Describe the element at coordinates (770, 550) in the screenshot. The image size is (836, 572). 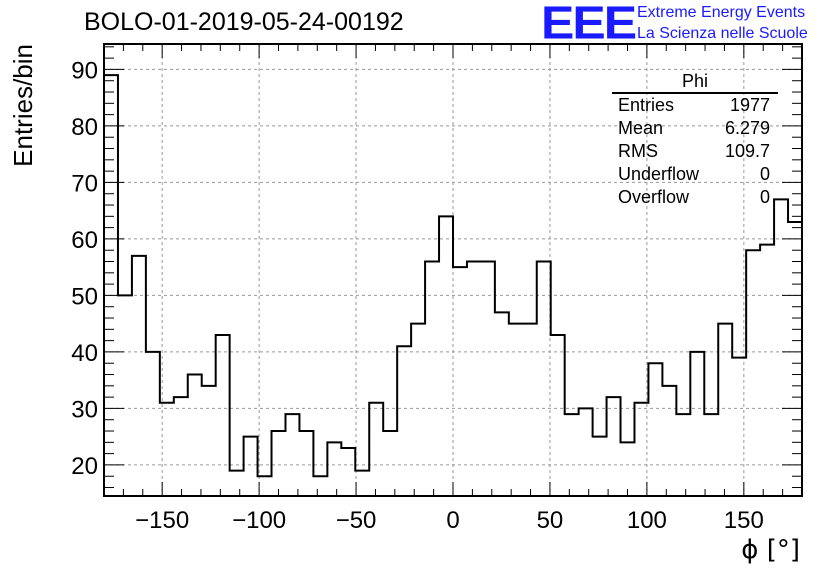
I see `x-axis-label: ϕ [°]` at that location.